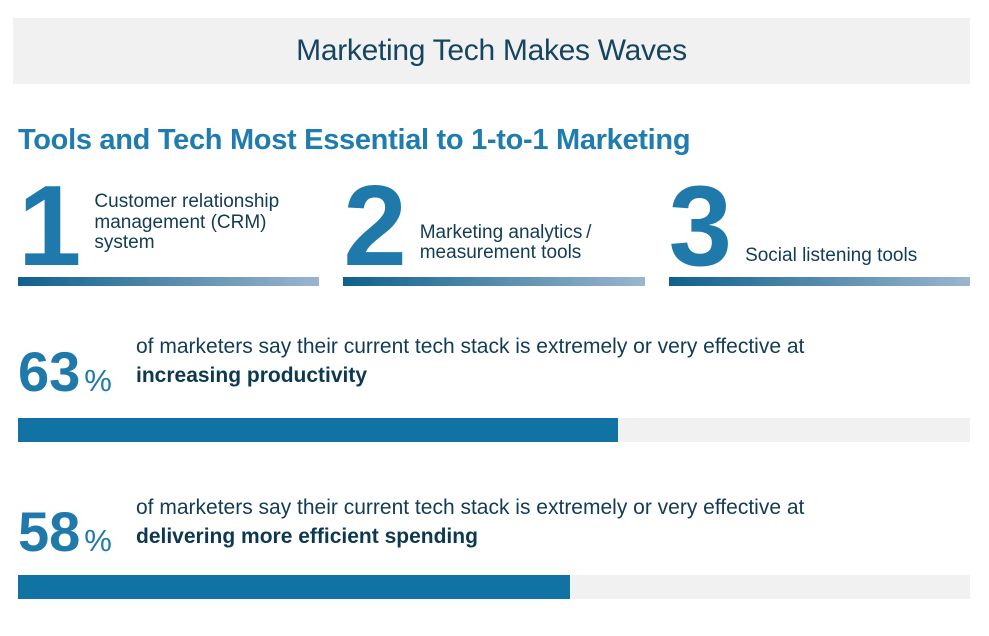 The width and height of the screenshot is (989, 636). I want to click on stat-value: 63, so click(49, 371).